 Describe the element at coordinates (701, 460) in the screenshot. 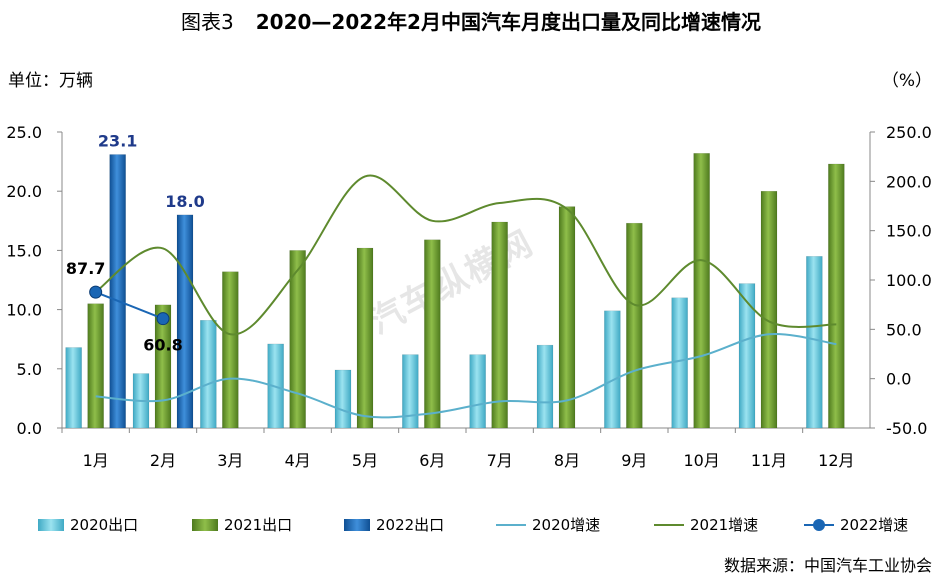

I see `x-tick-label: 10月` at that location.